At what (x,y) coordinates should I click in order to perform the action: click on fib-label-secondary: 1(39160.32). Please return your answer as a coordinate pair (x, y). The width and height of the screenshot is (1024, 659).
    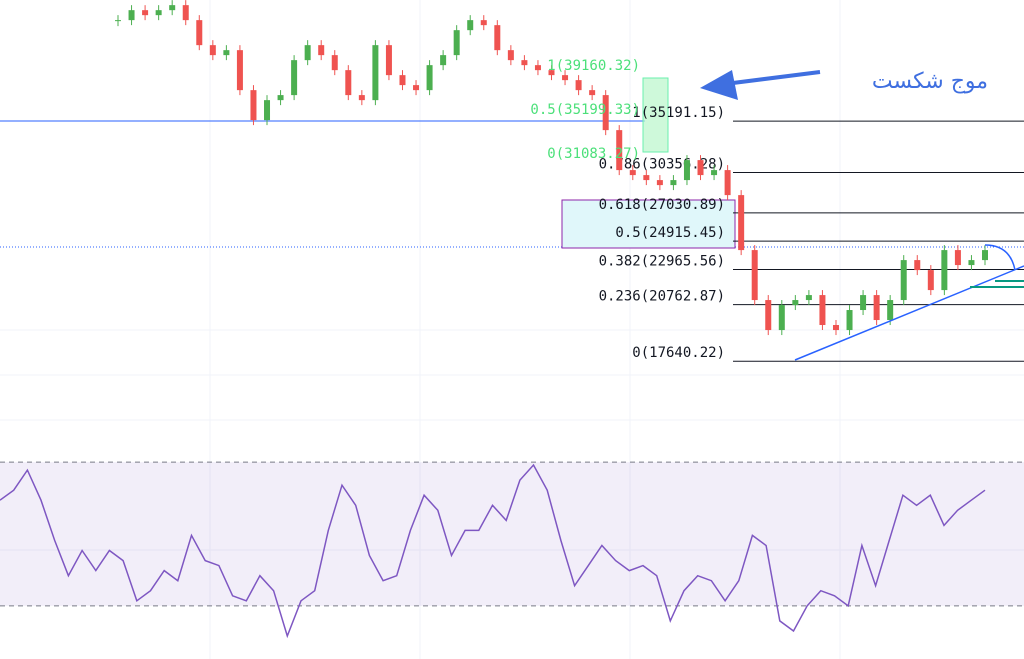
    Looking at the image, I should click on (593, 66).